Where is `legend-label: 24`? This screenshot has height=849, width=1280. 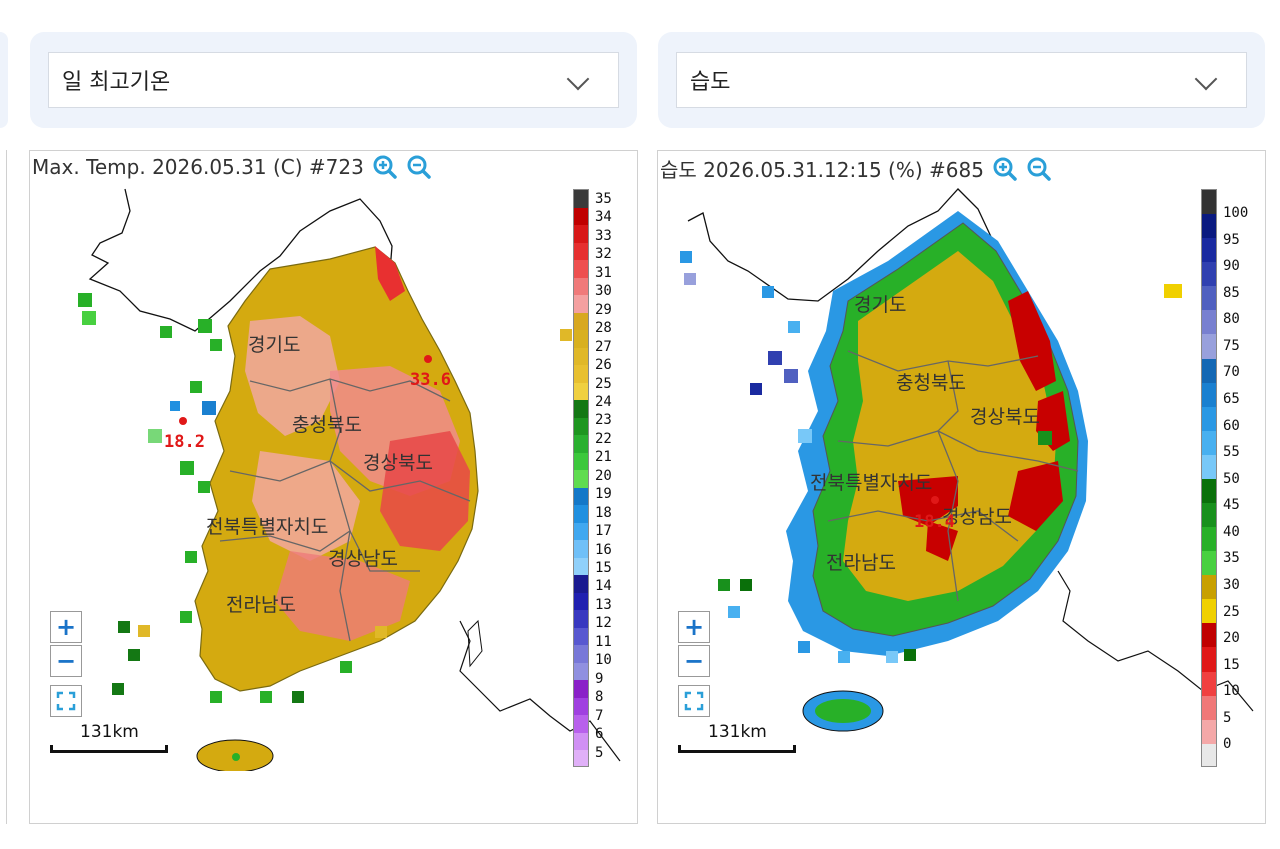
legend-label: 24 is located at coordinates (603, 401).